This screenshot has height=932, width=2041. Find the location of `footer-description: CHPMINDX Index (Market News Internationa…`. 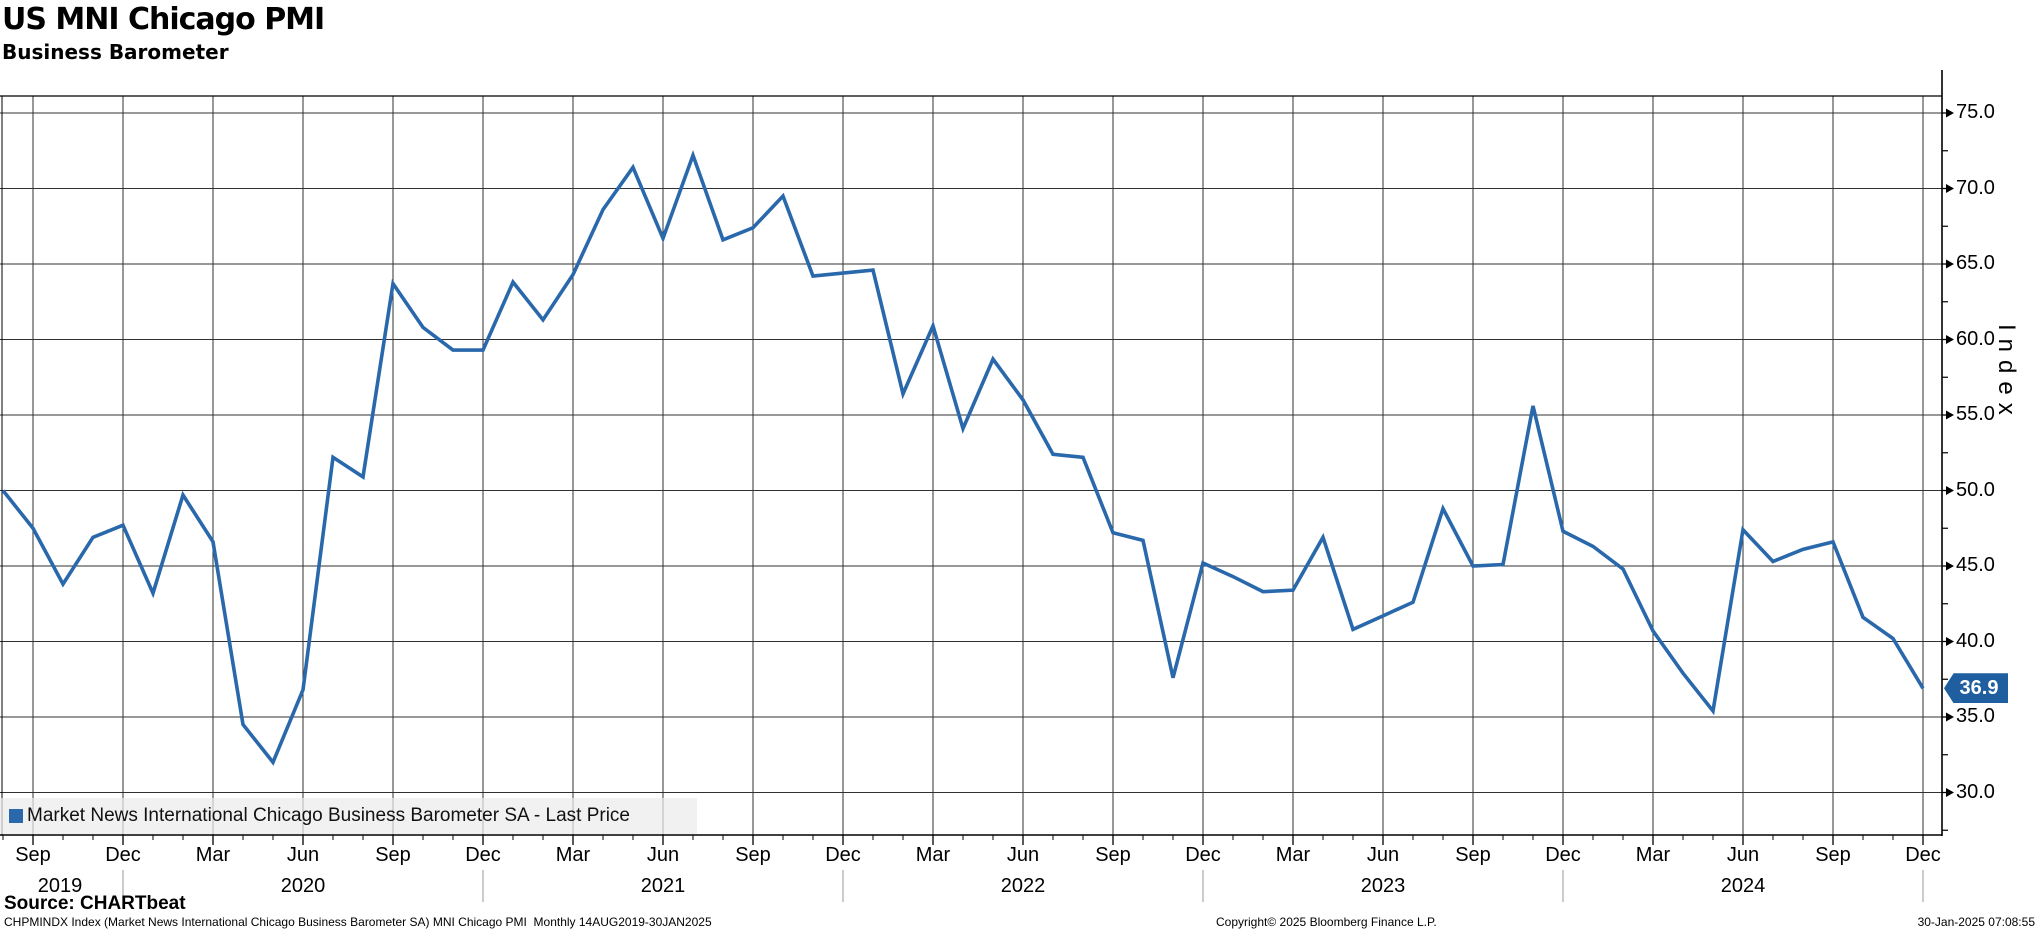

footer-description: CHPMINDX Index (Market News Internationa… is located at coordinates (358, 922).